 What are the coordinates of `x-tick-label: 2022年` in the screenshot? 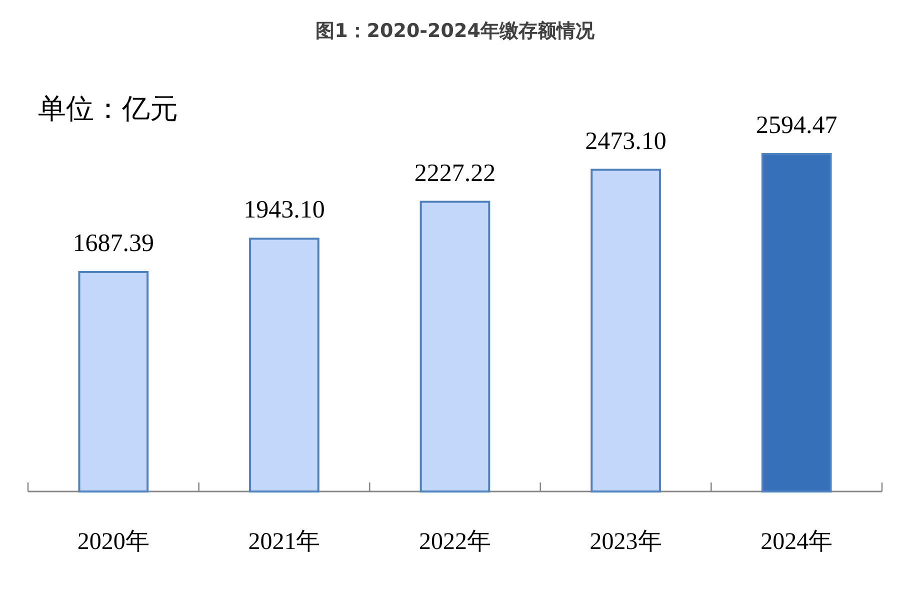 It's located at (455, 542).